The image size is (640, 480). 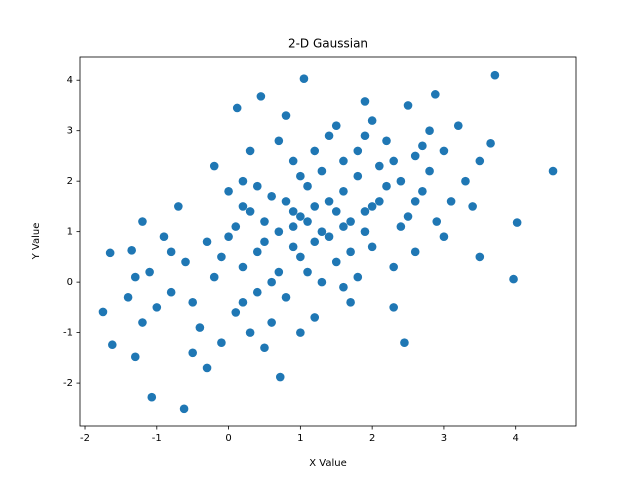 What do you see at coordinates (300, 438) in the screenshot?
I see `x-tick-label: 1` at bounding box center [300, 438].